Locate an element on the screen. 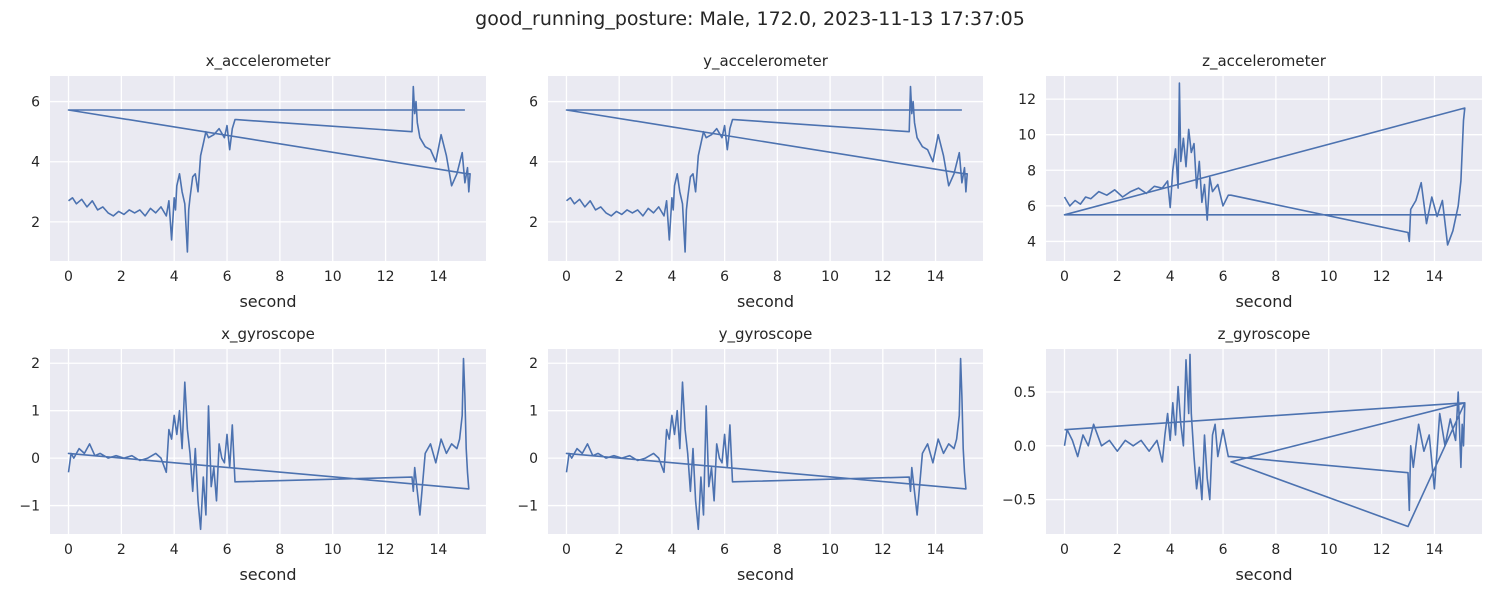 The image size is (1500, 600). y-tick-label: 0.5 is located at coordinates (1025, 393).